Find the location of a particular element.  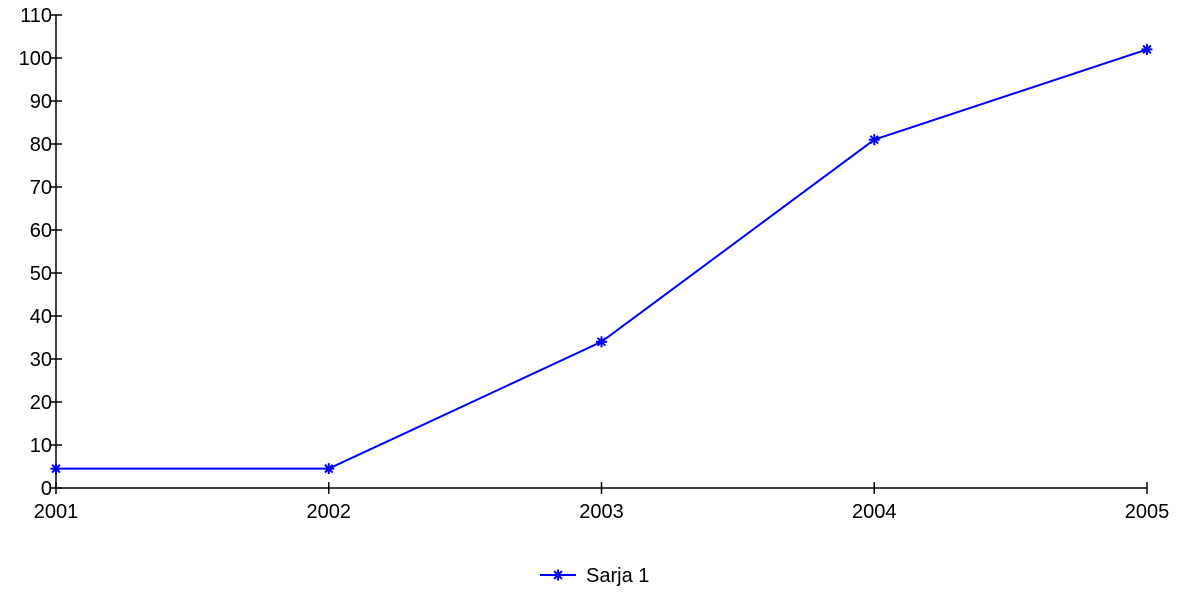

legend-star-marker is located at coordinates (558, 575).